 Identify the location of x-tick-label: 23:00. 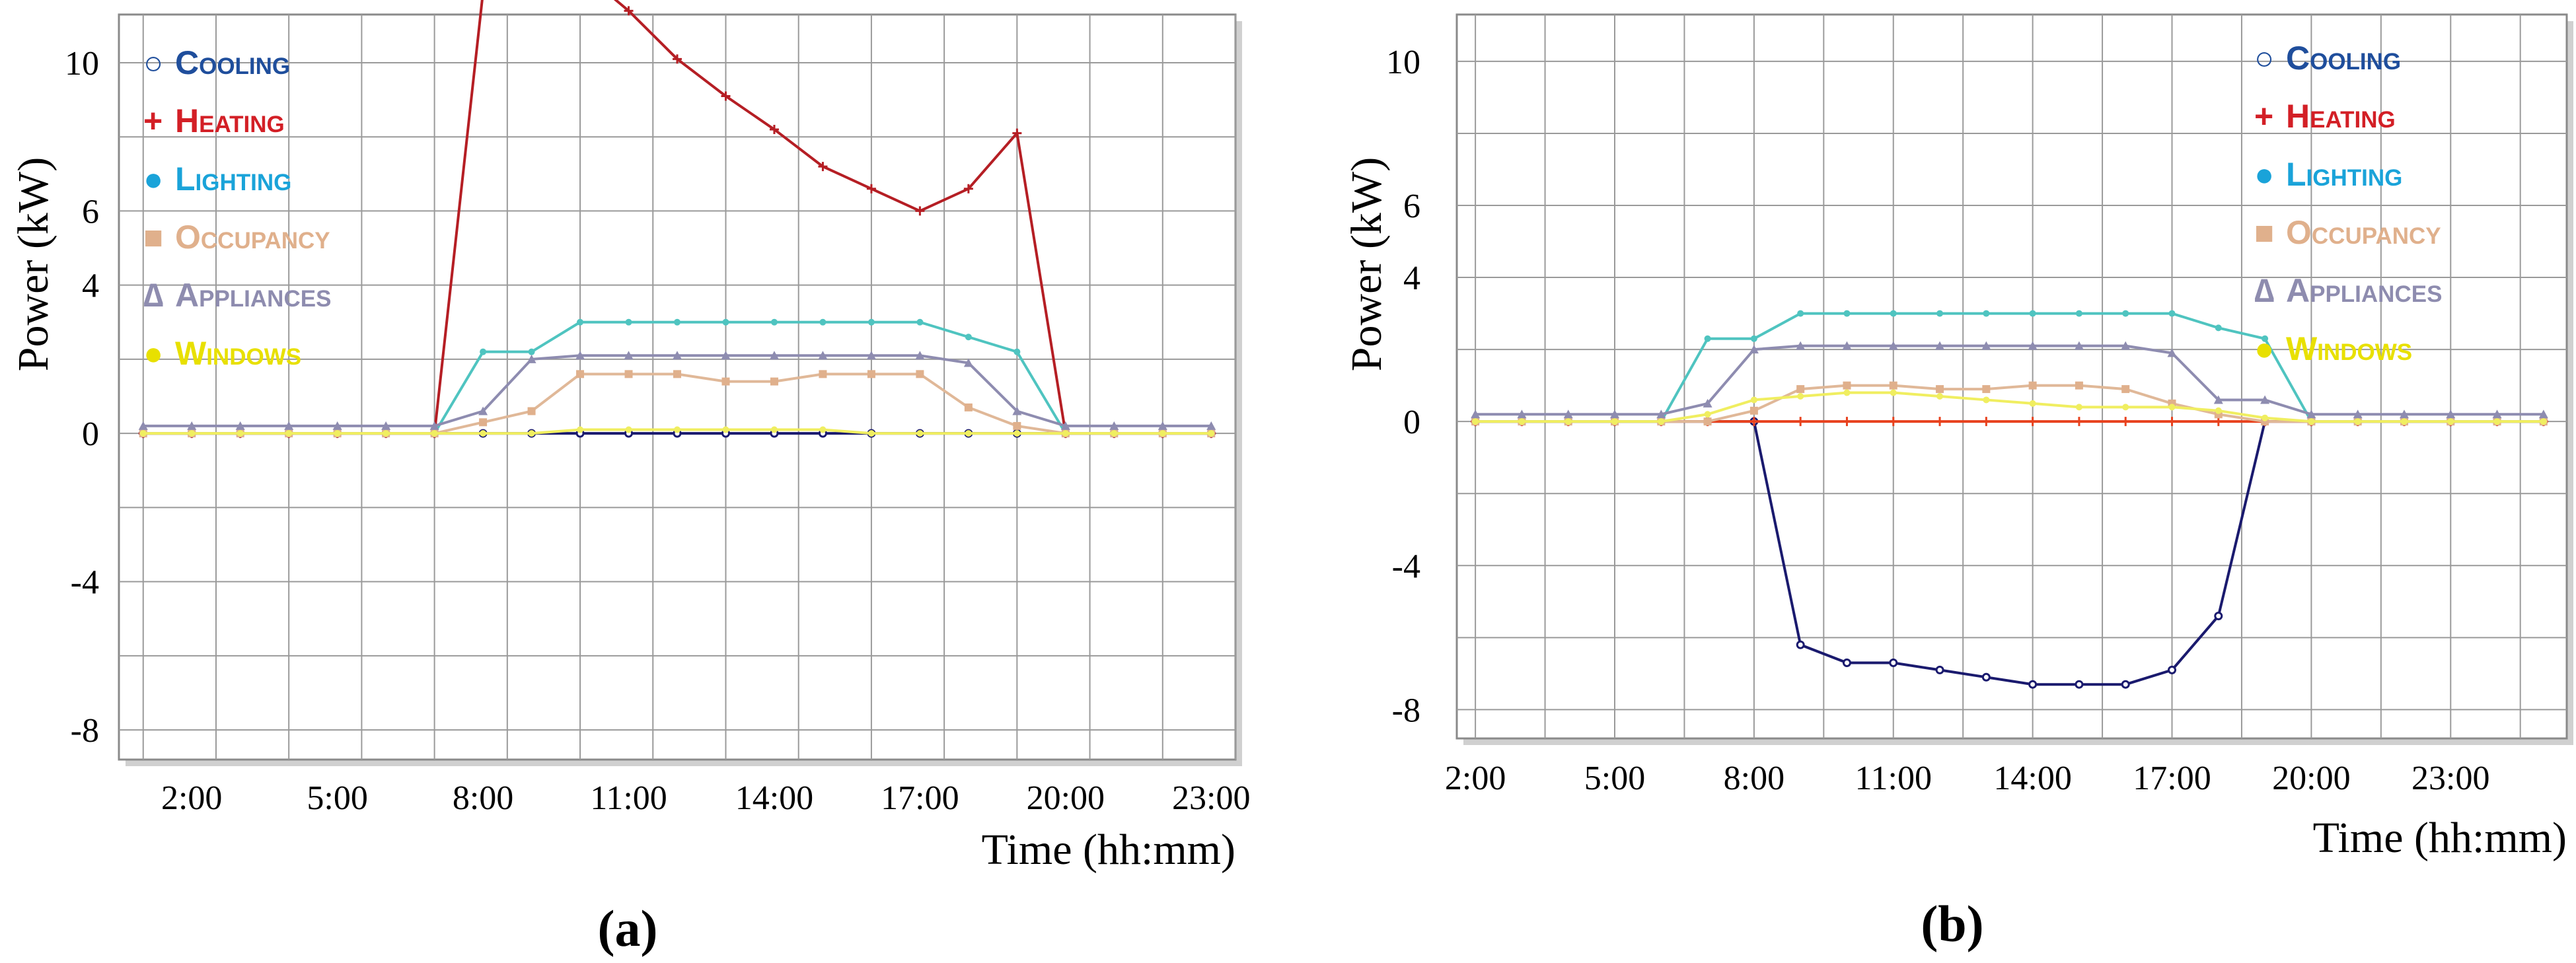
(1211, 798).